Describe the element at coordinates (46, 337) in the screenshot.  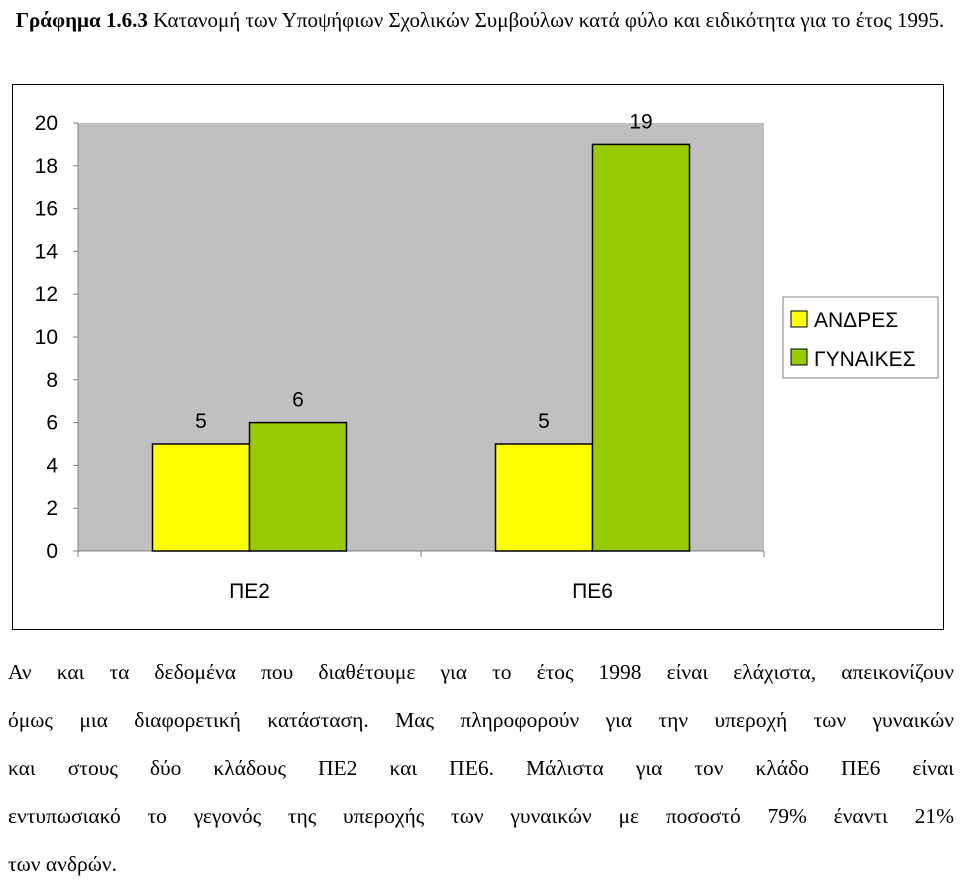
I see `y-tick-label: 10` at that location.